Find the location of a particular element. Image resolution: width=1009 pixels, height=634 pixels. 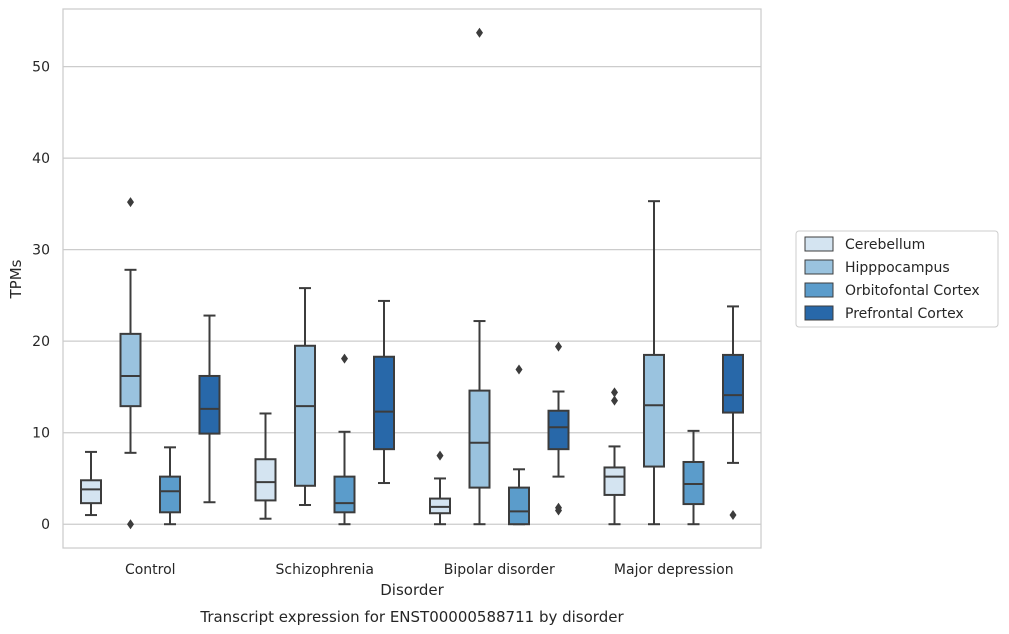

x-tick-label: Major depression is located at coordinates (674, 570).